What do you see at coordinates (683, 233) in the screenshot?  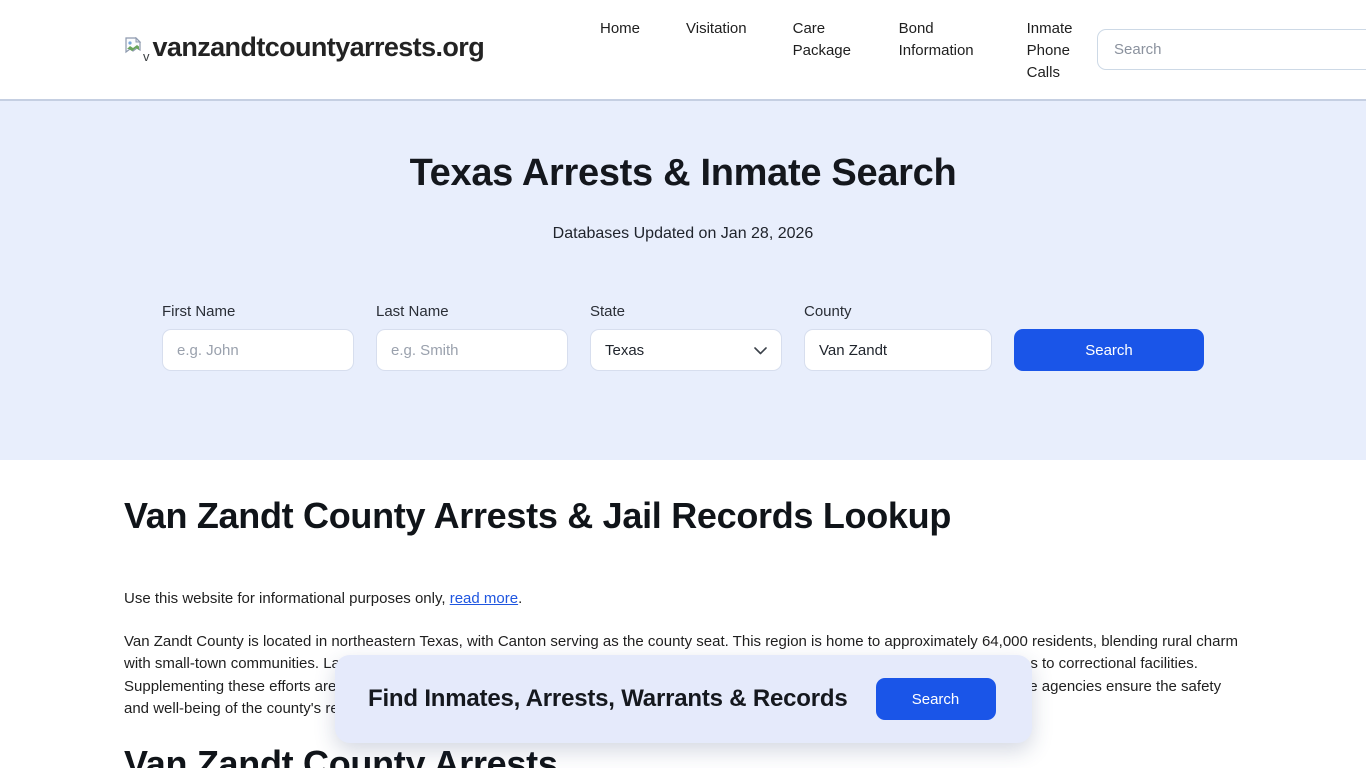 I see `hero-subtitle: Databases Updated on Jan 28, 2026` at bounding box center [683, 233].